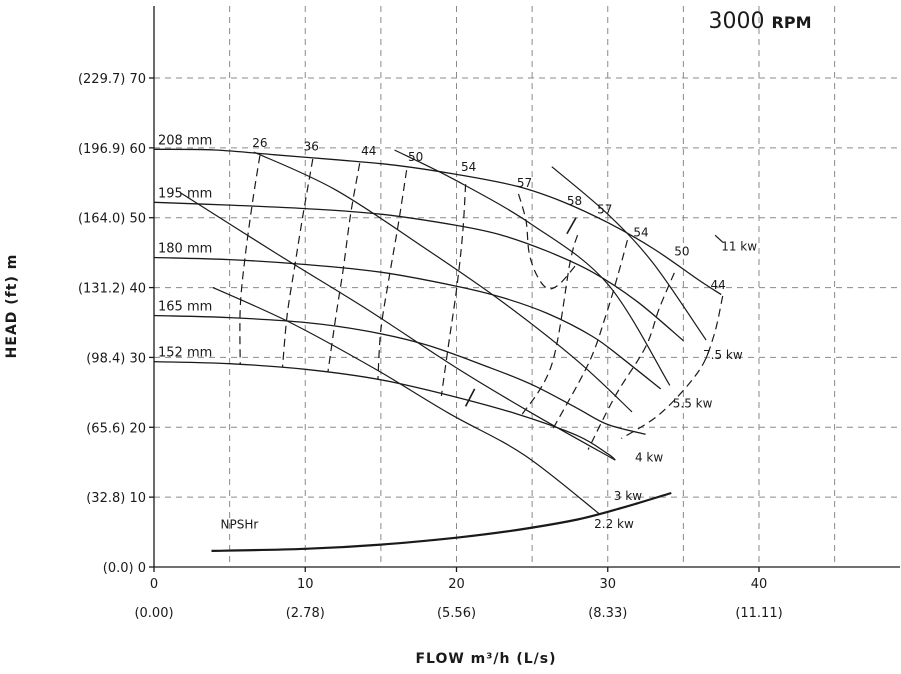 Image resolution: width=901 pixels, height=674 pixels. I want to click on x-tick-sublabel: (2.78), so click(305, 613).